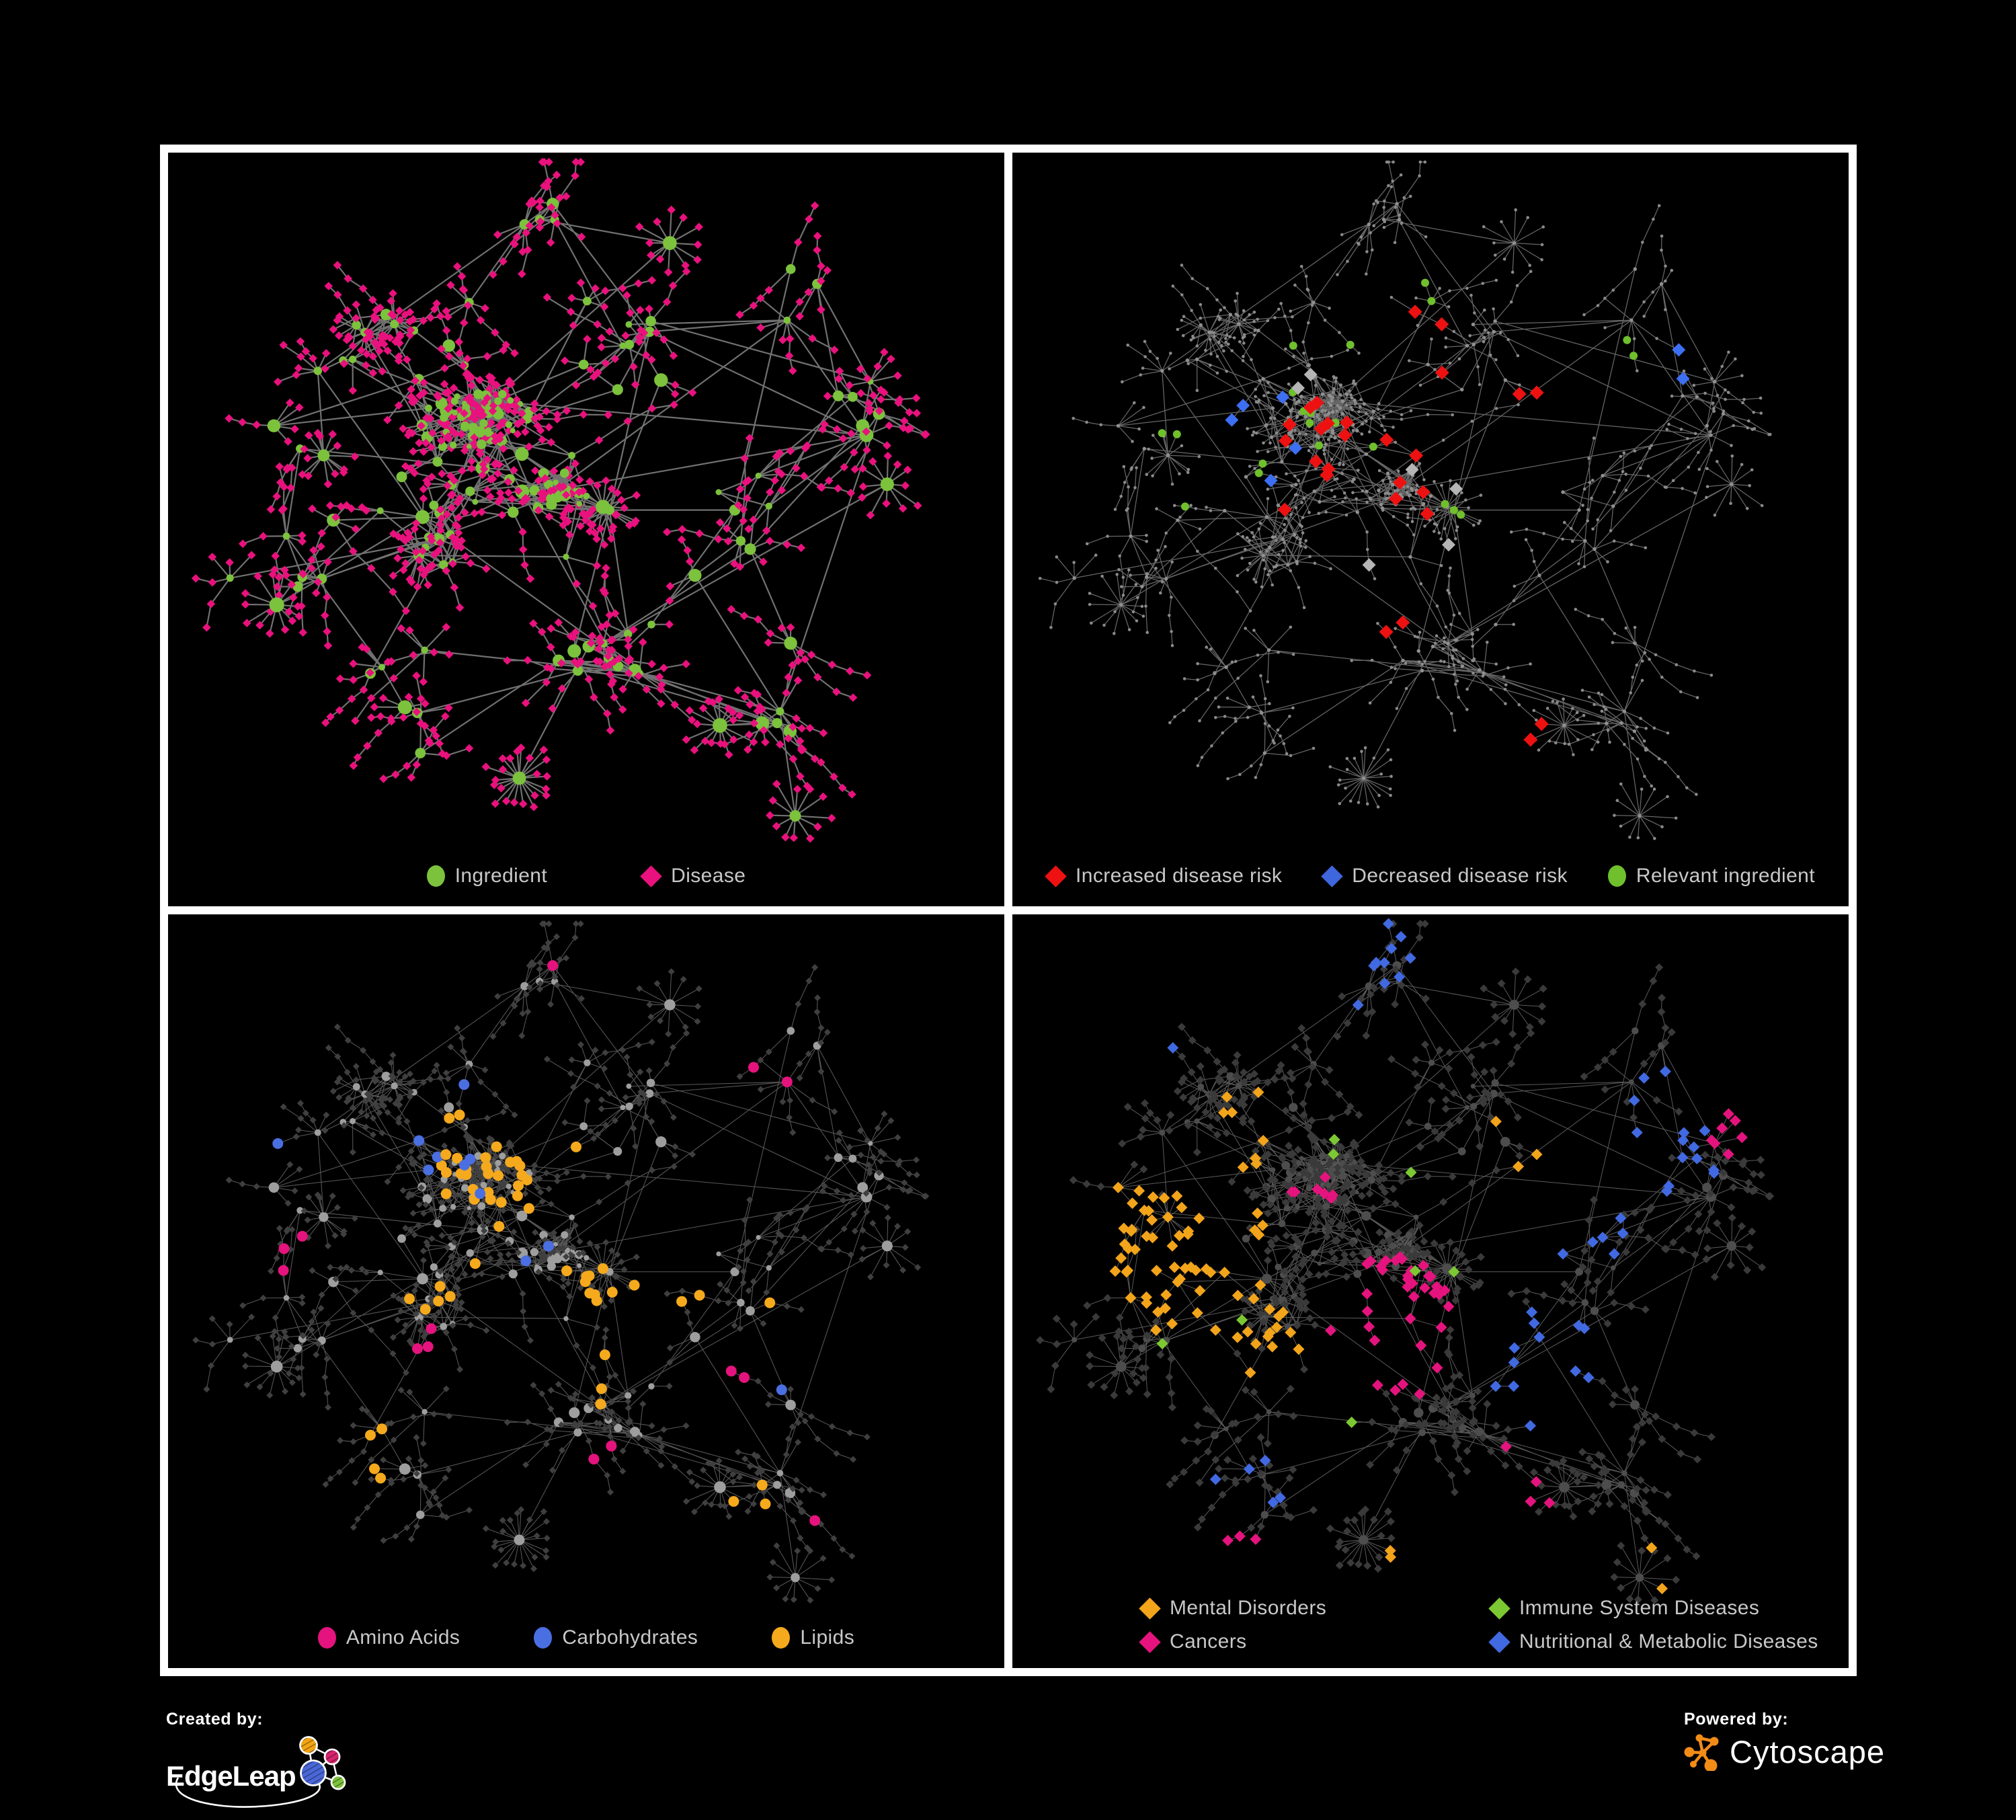 The width and height of the screenshot is (2016, 1820). I want to click on network-graph-disease-classes, so click(1405, 1261).